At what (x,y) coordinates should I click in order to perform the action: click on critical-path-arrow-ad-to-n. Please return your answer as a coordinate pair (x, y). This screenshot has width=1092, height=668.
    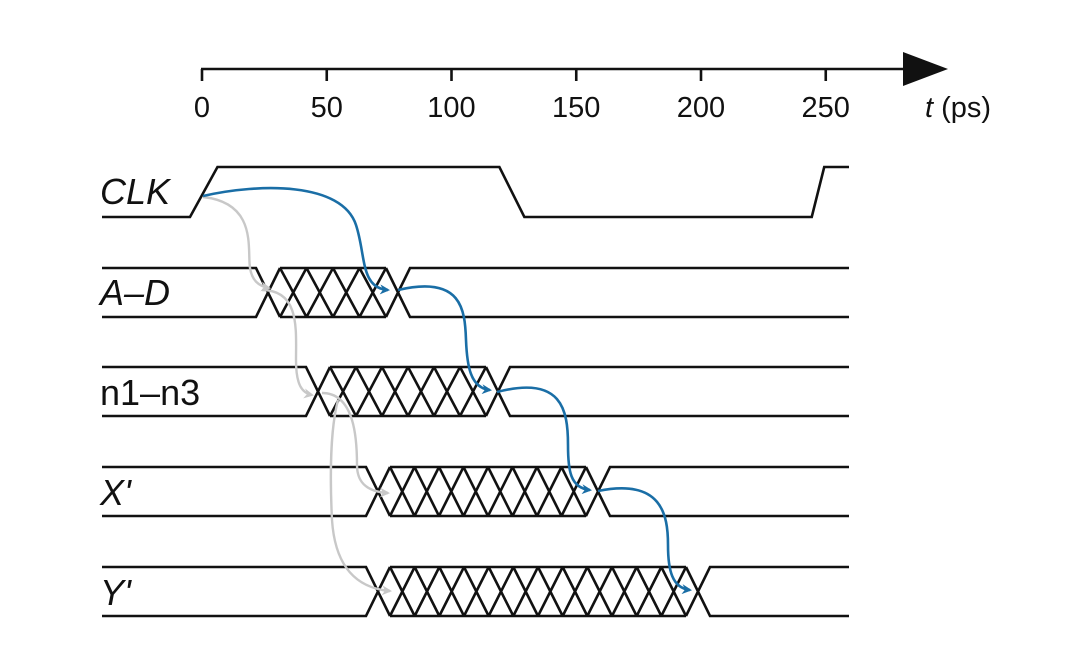
    Looking at the image, I should click on (444, 340).